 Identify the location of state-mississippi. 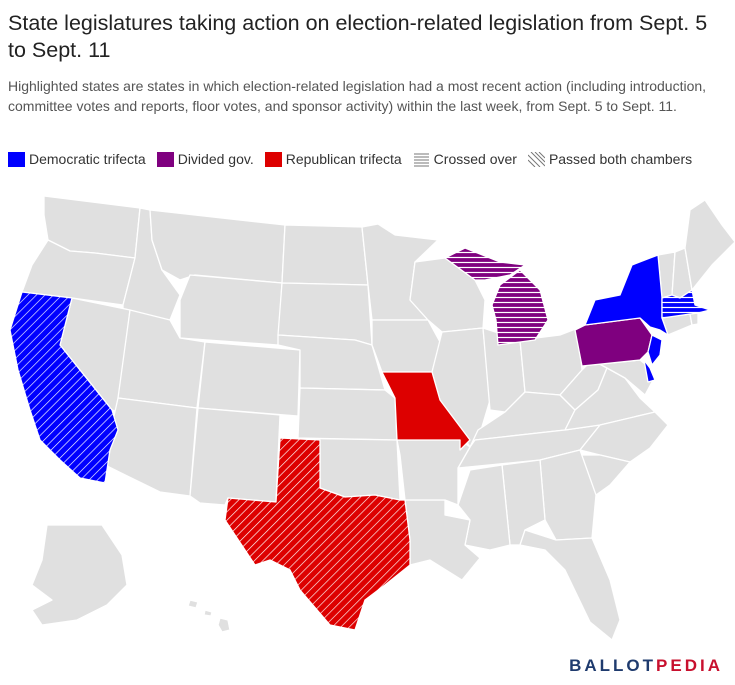
(484, 507).